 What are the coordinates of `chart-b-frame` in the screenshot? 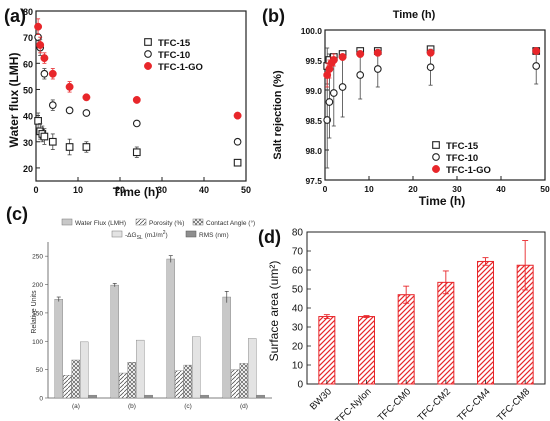 It's located at (435, 105).